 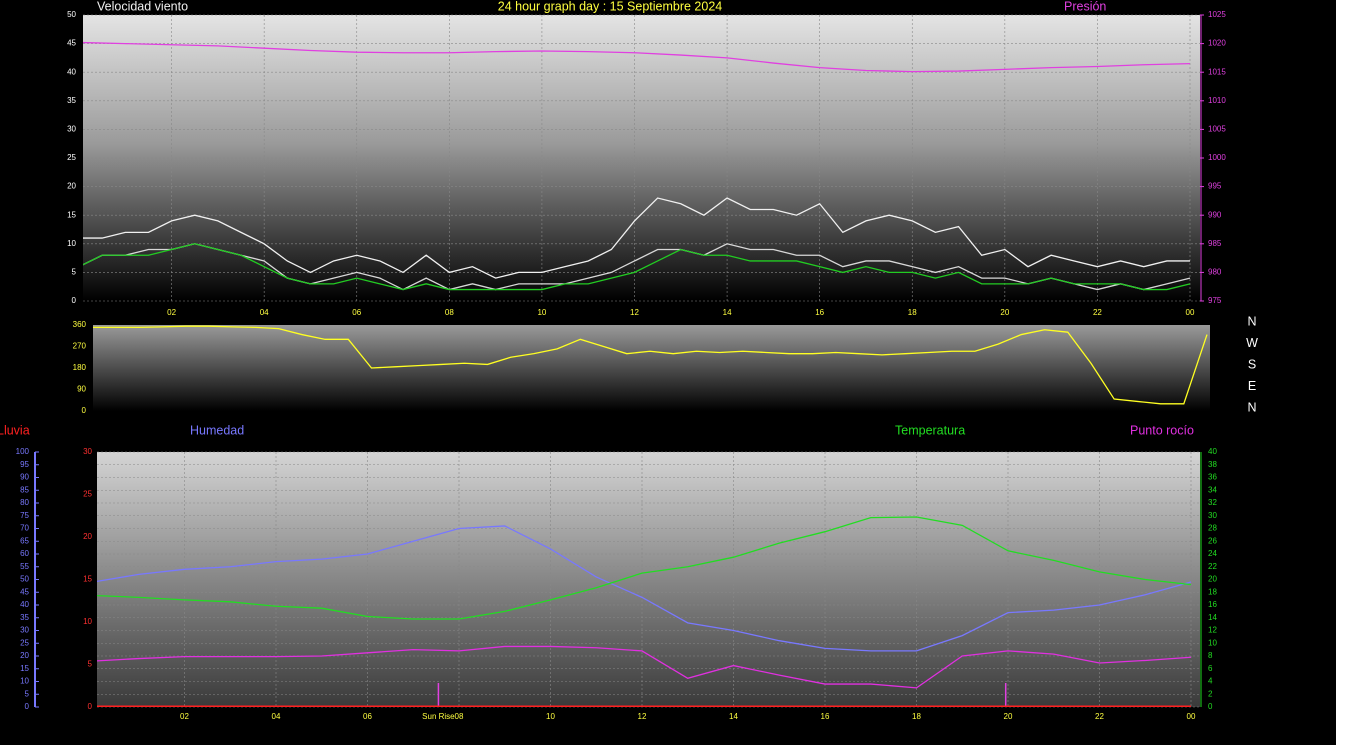 What do you see at coordinates (23, 451) in the screenshot?
I see `y-tick-label: 100` at bounding box center [23, 451].